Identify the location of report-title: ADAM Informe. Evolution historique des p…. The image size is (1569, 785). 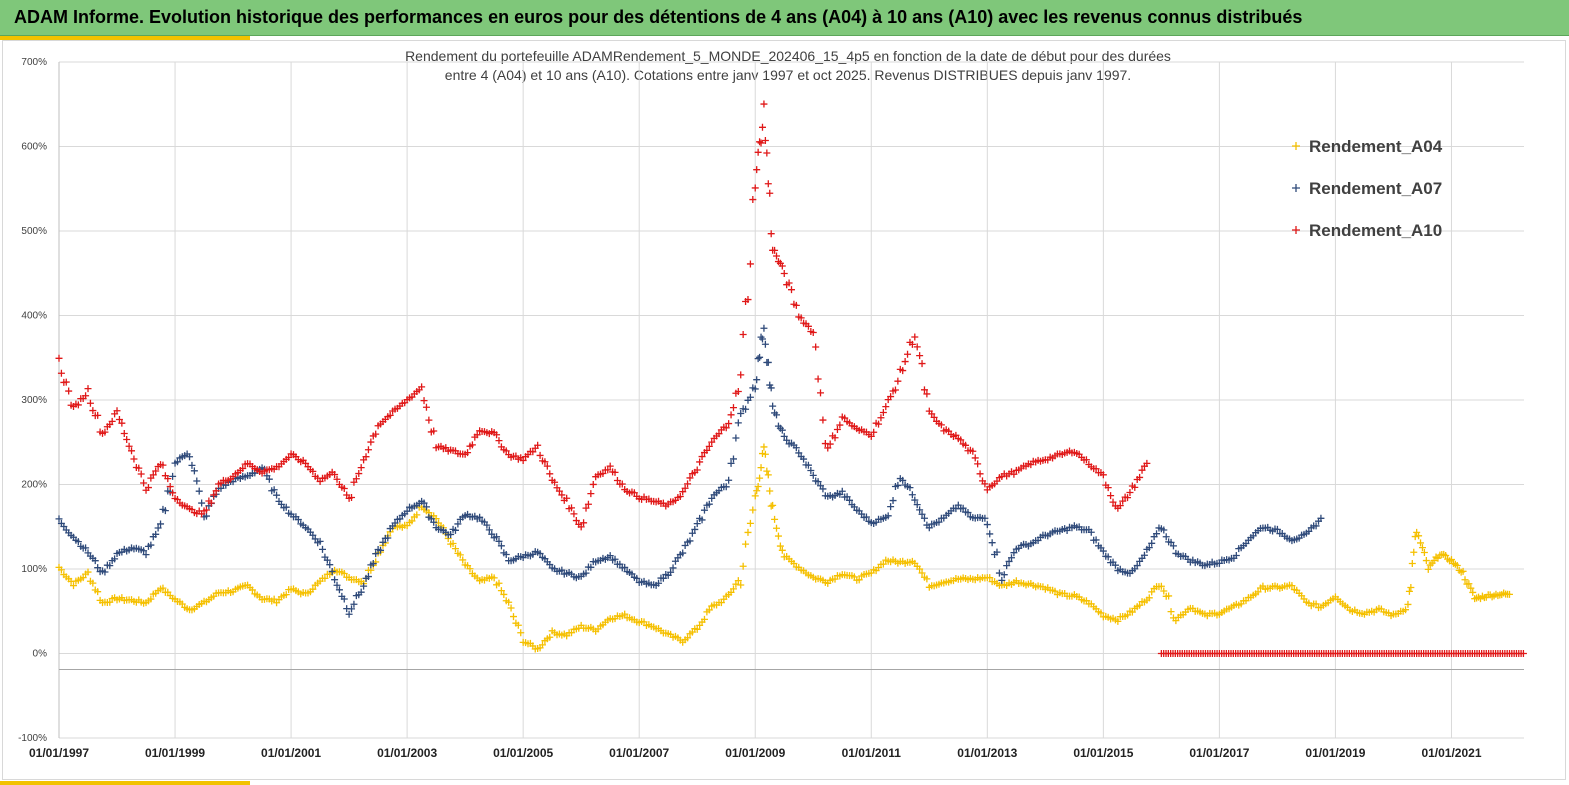
(658, 17).